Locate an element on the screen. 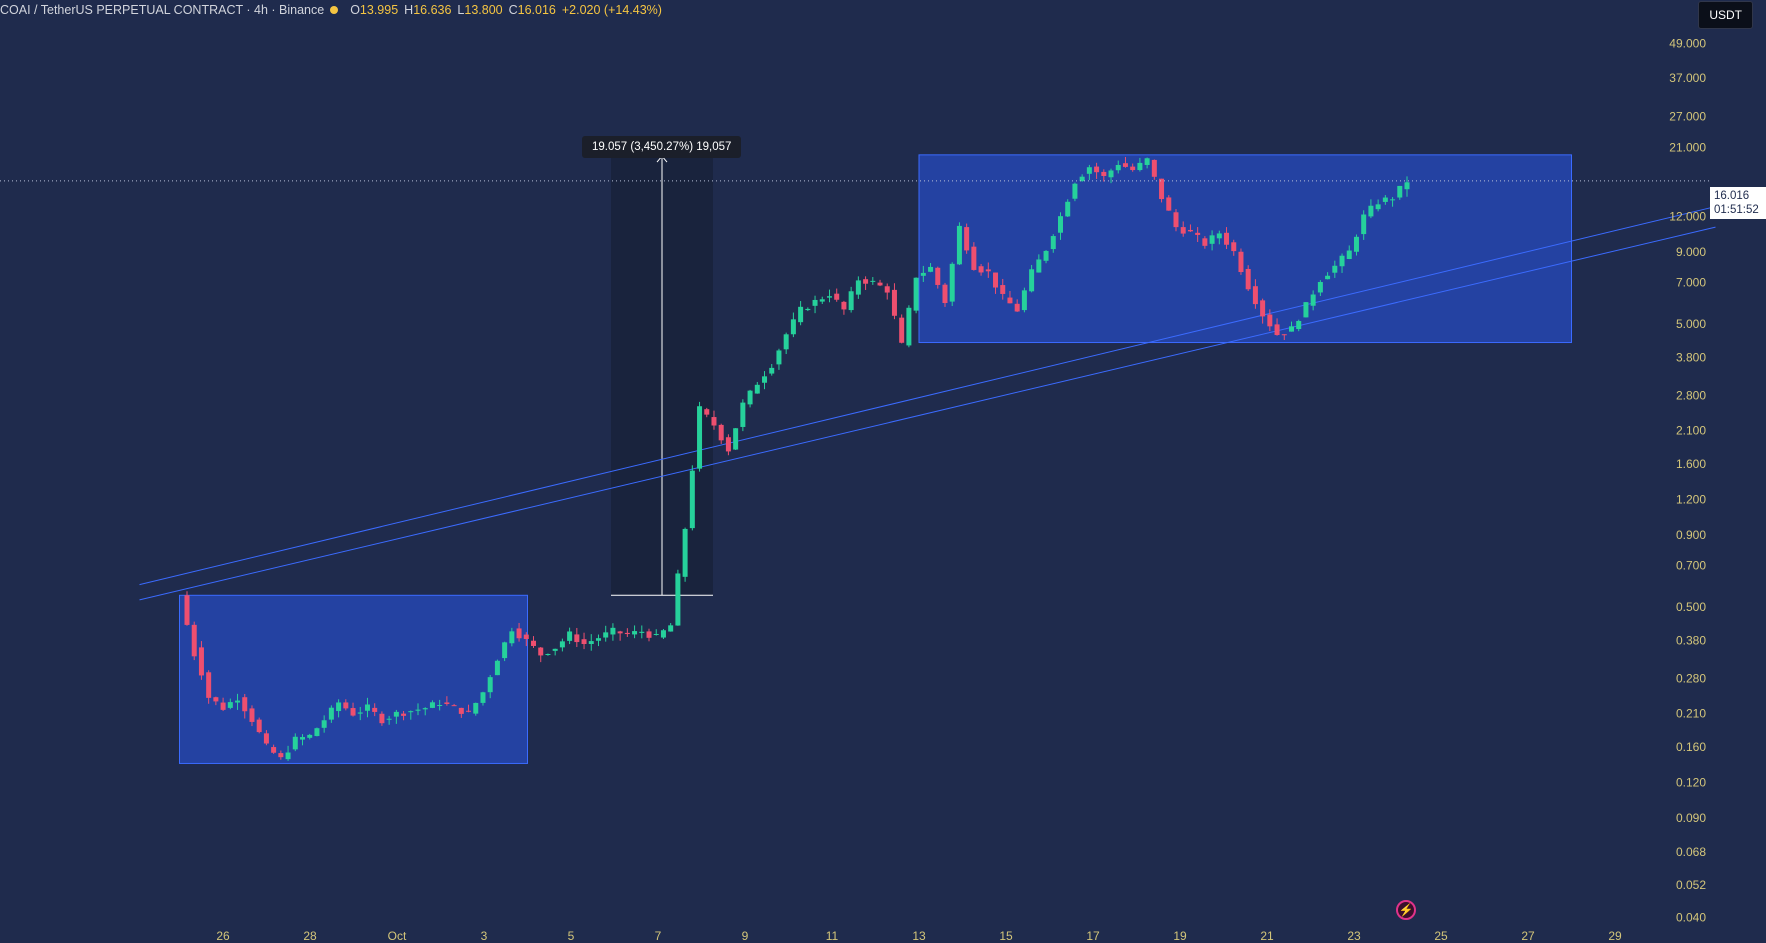  price-tick-label: 0.380 is located at coordinates (1691, 641).